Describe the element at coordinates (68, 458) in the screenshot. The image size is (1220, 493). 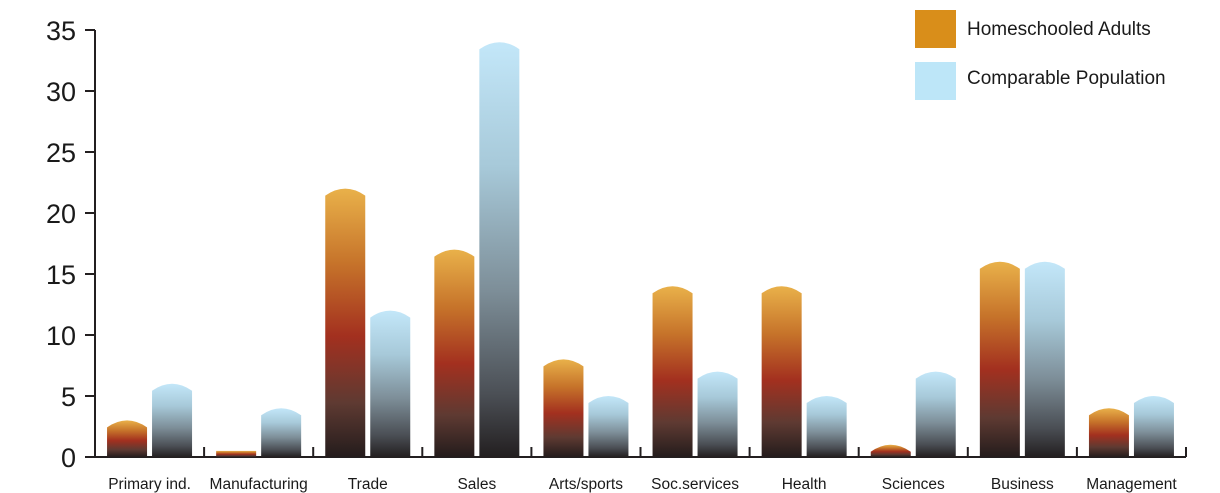
I see `y-tick-label: 0` at that location.